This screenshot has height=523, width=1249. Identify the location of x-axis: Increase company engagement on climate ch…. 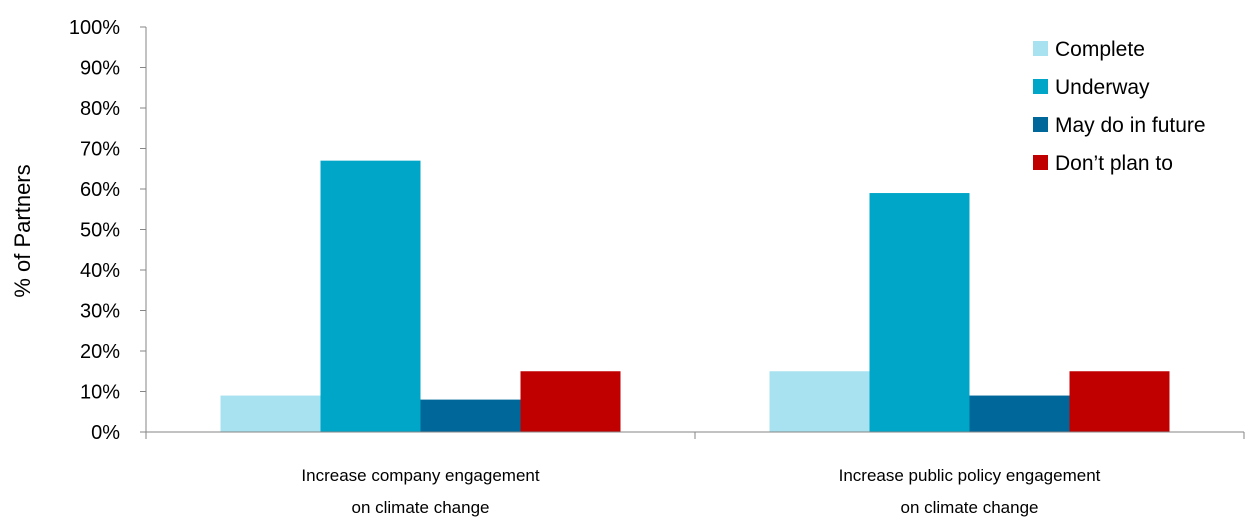
(695, 474).